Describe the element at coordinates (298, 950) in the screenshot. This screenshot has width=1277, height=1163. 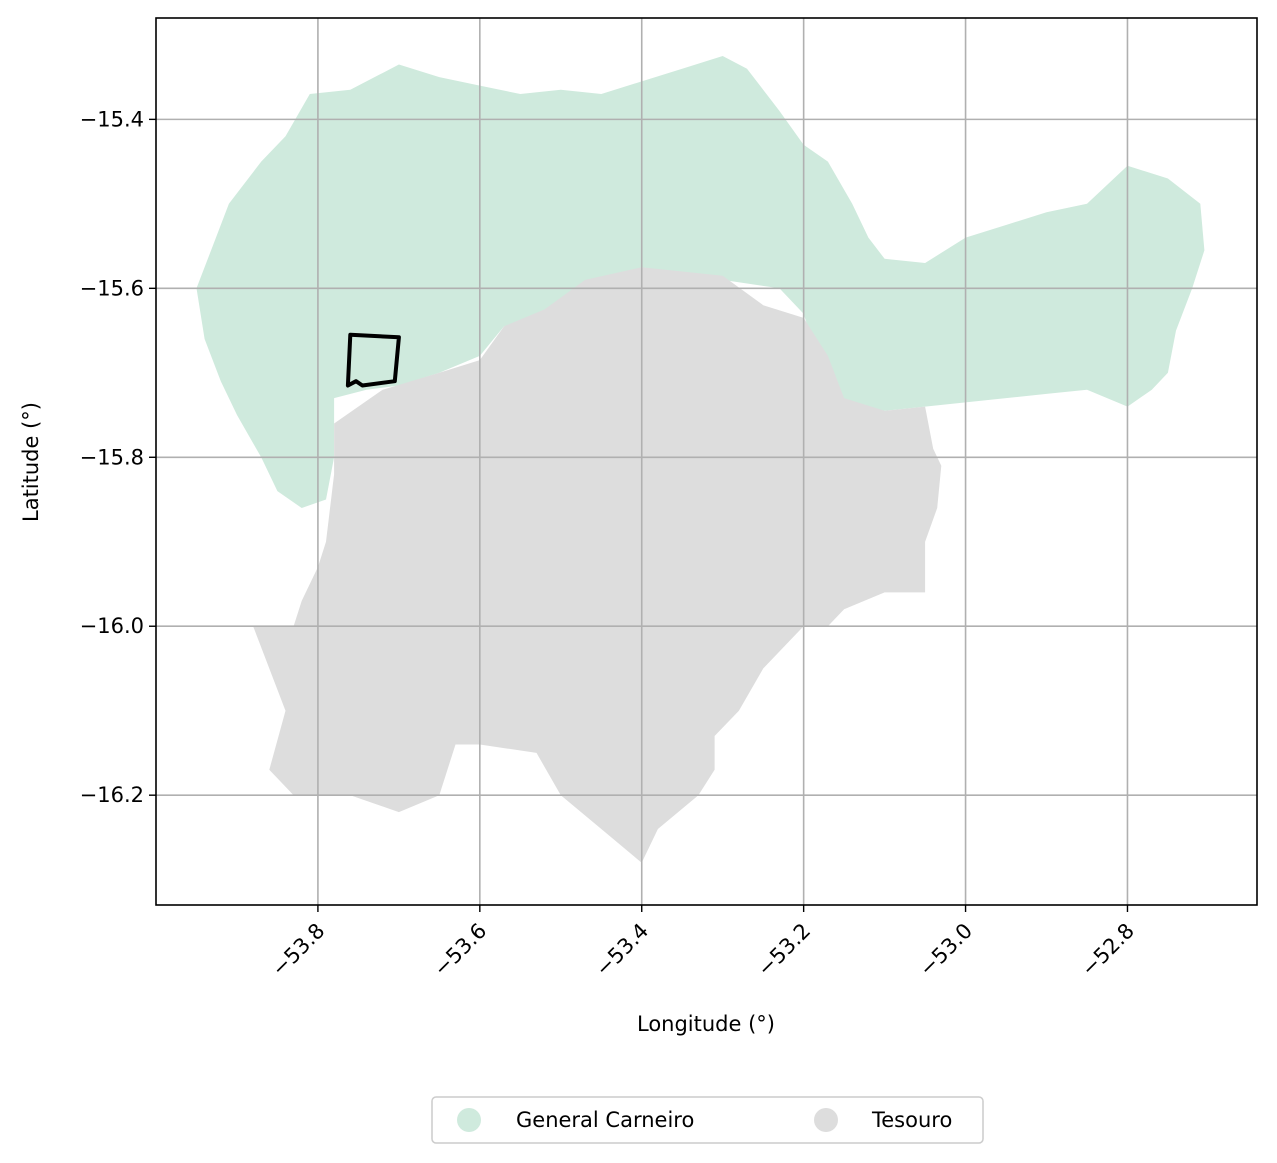
I see `x-tick-label: −53.8` at that location.